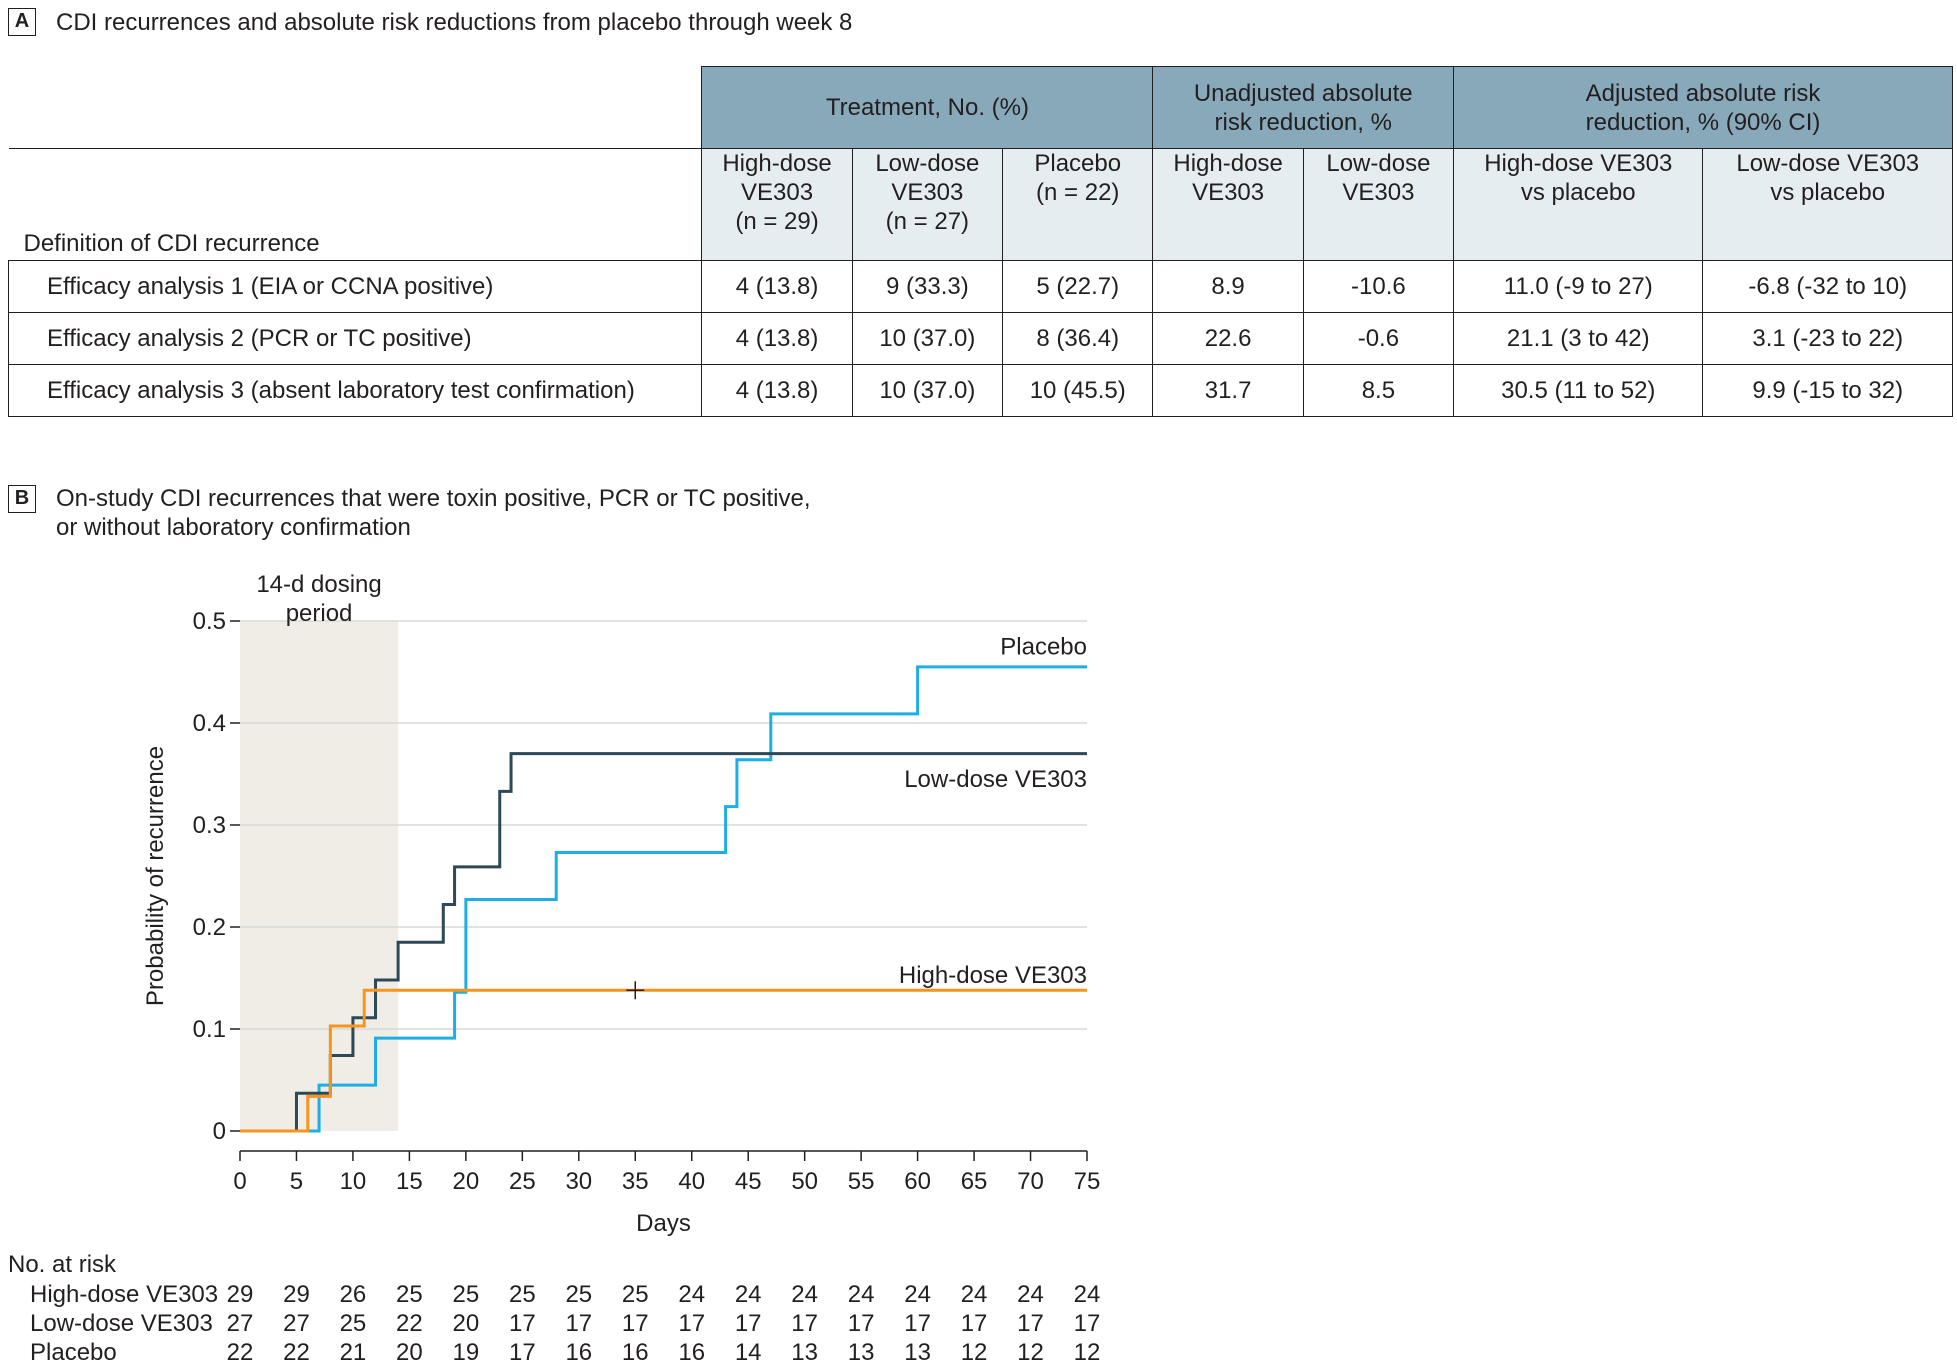 This screenshot has width=1957, height=1367. I want to click on subheader-adj-high: High-dose VE303 vs placebo, so click(1578, 204).